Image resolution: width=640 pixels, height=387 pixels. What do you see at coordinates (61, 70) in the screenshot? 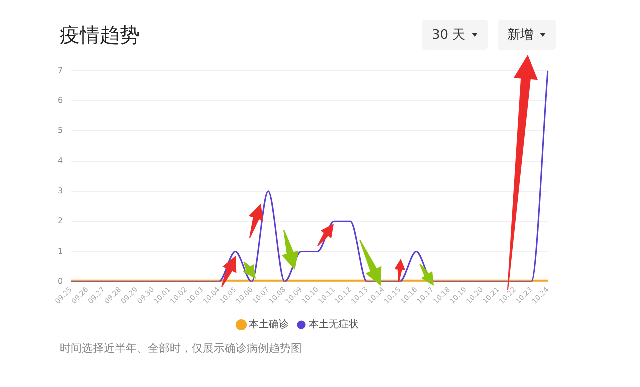
I see `y-tick-label: 7` at bounding box center [61, 70].